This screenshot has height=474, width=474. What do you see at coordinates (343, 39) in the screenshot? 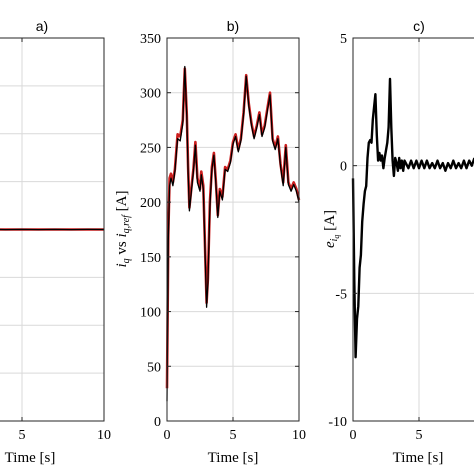
I see `y-tick-label: 5` at bounding box center [343, 39].